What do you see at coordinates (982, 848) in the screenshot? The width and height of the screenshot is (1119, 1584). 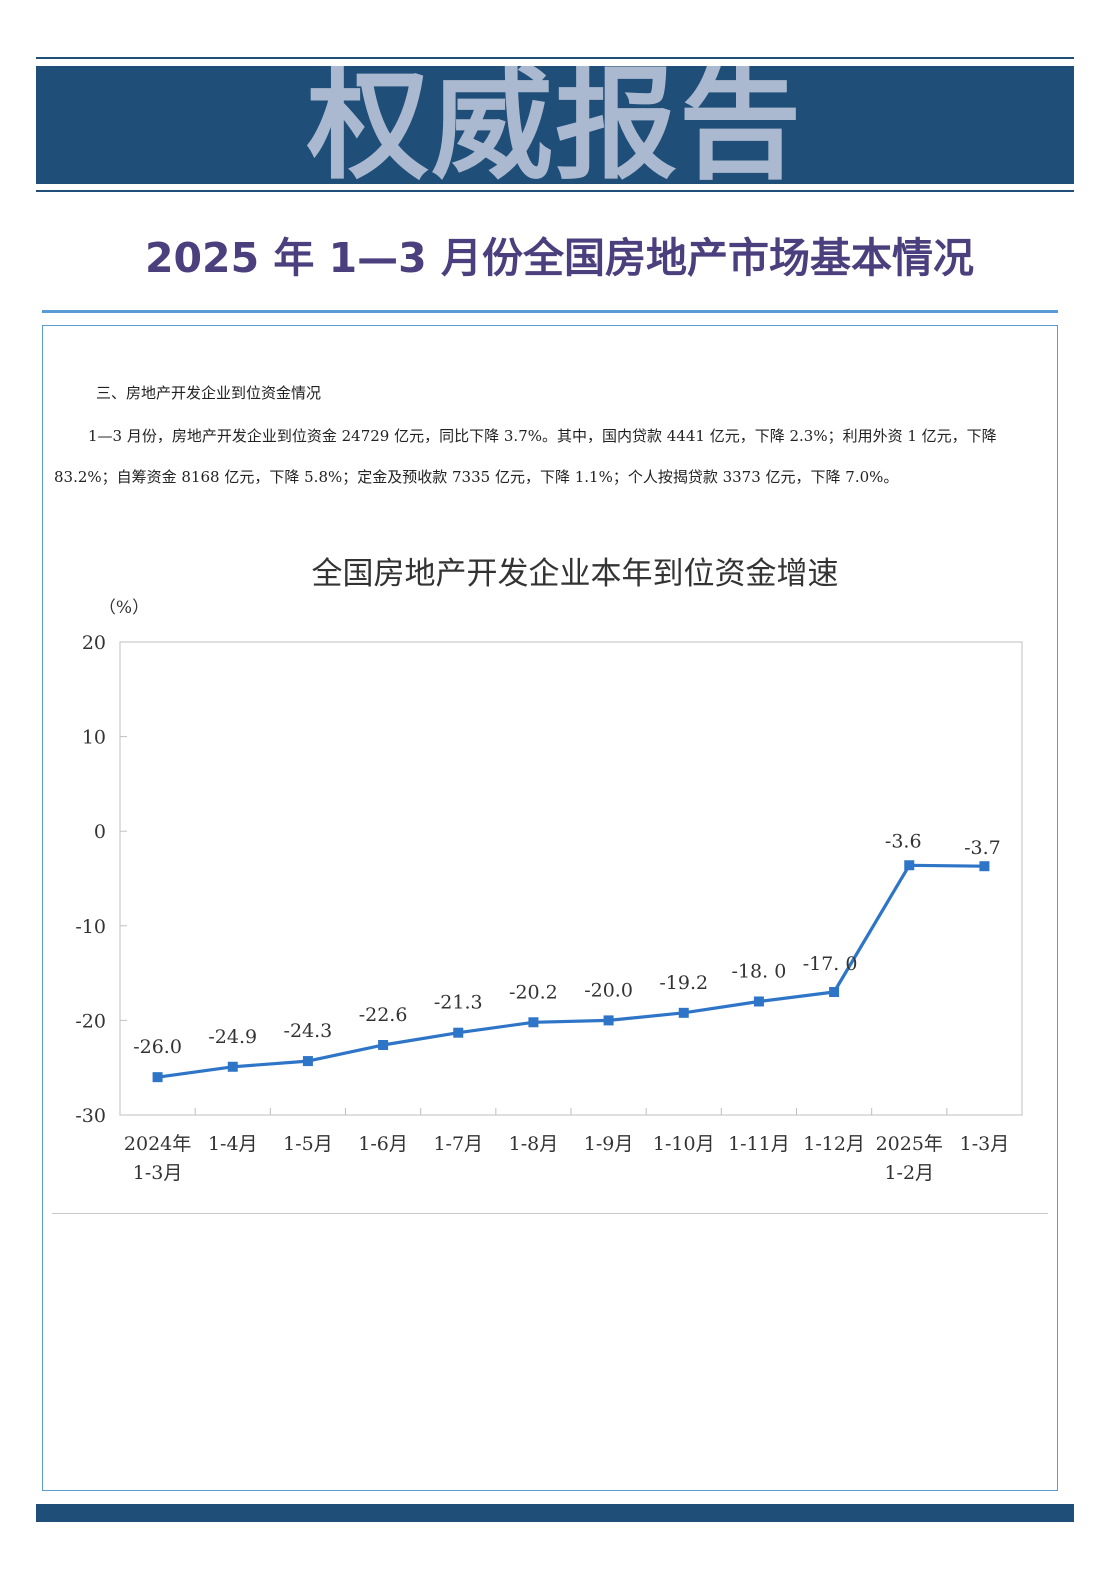 I see `data-label: -3.7` at bounding box center [982, 848].